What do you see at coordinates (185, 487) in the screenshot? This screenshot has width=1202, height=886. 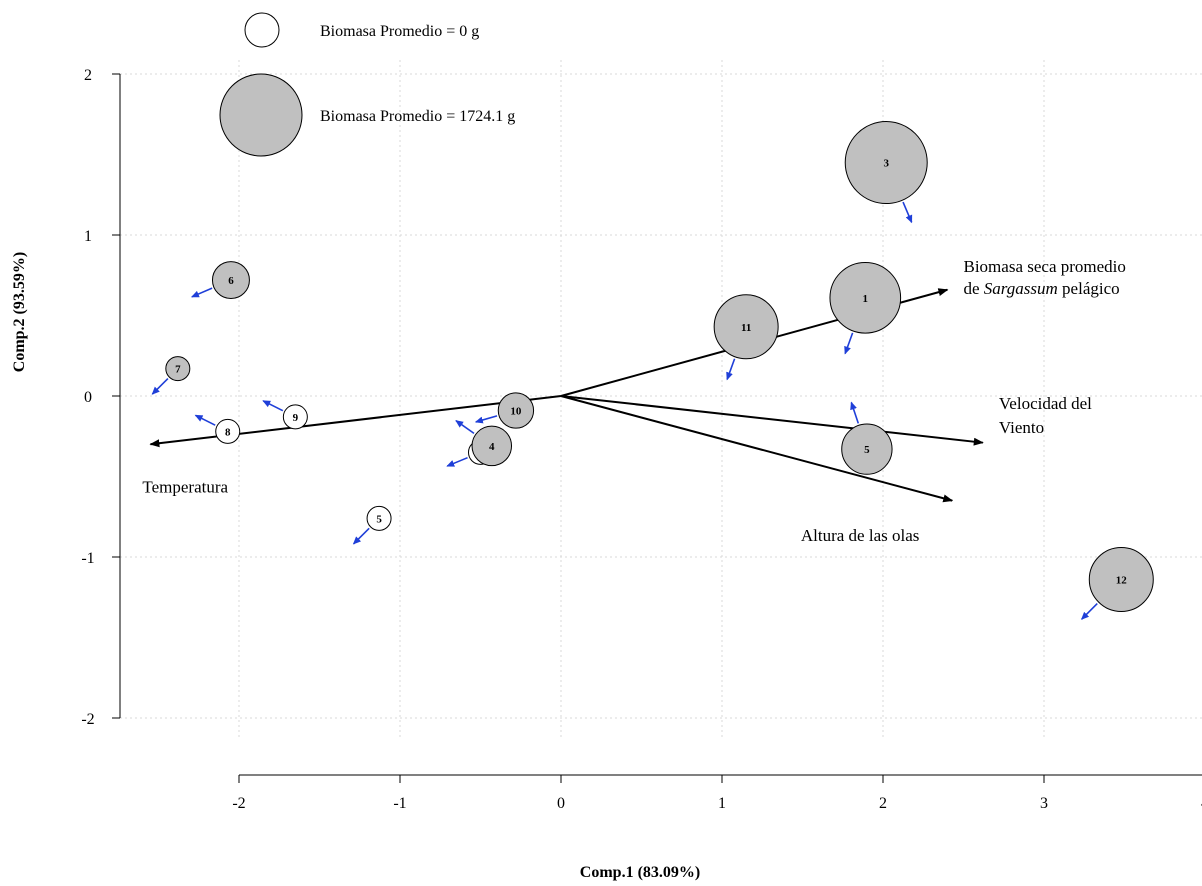 I see `loading-label: Temperatura` at bounding box center [185, 487].